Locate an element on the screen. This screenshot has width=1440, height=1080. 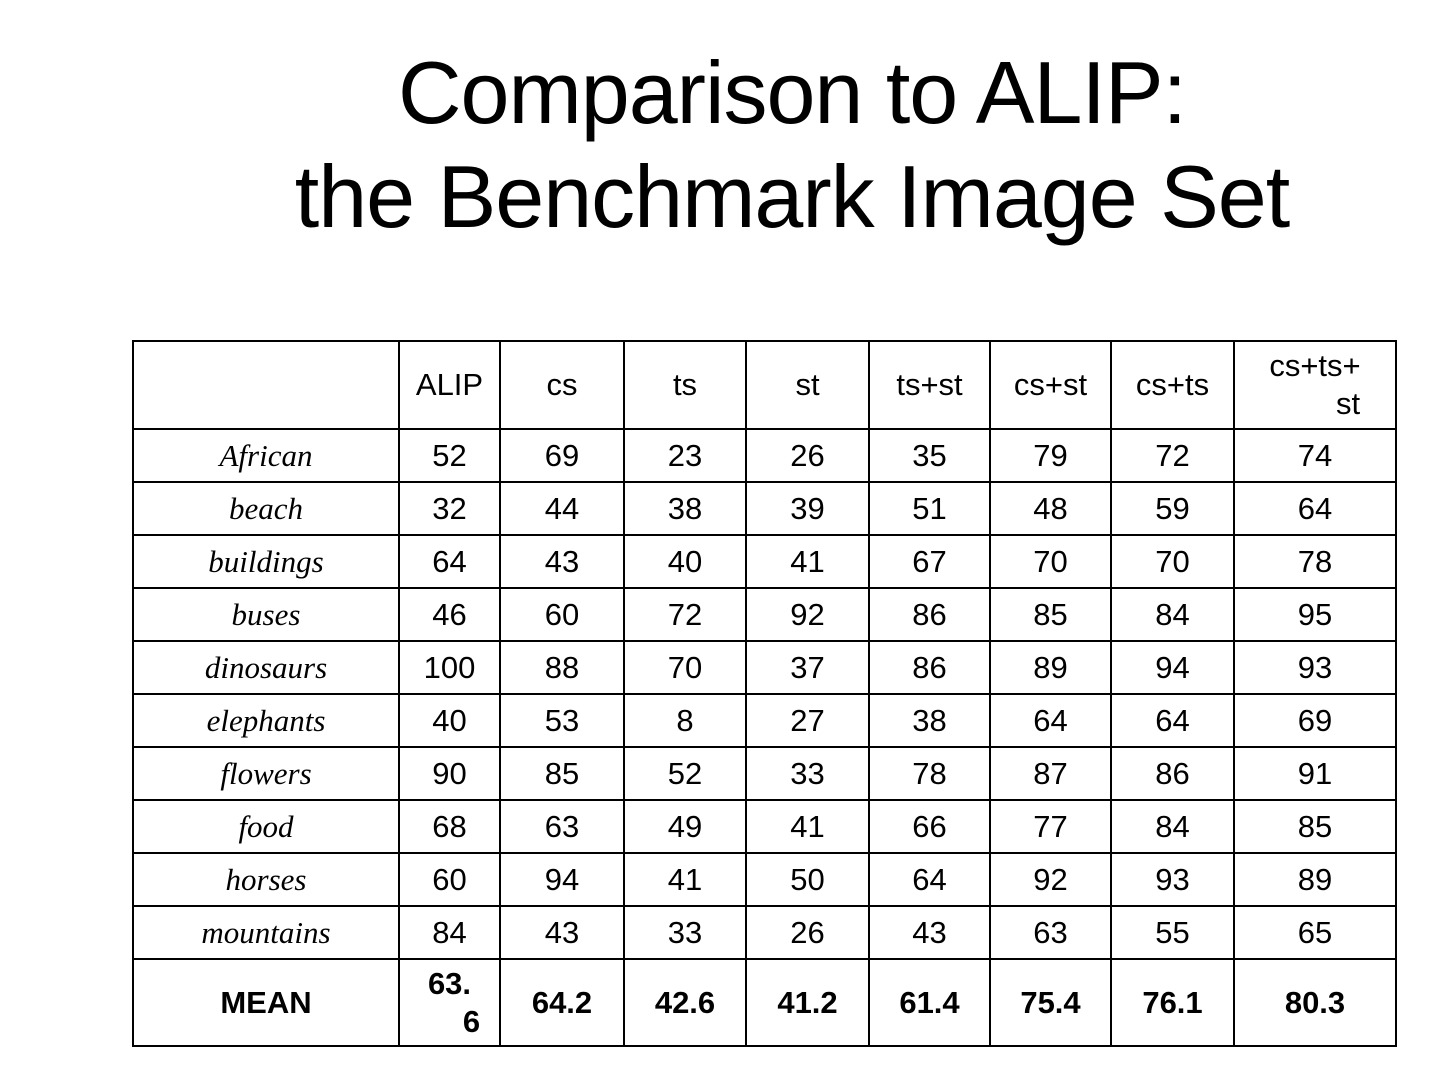
value-cell: 44 is located at coordinates (562, 508).